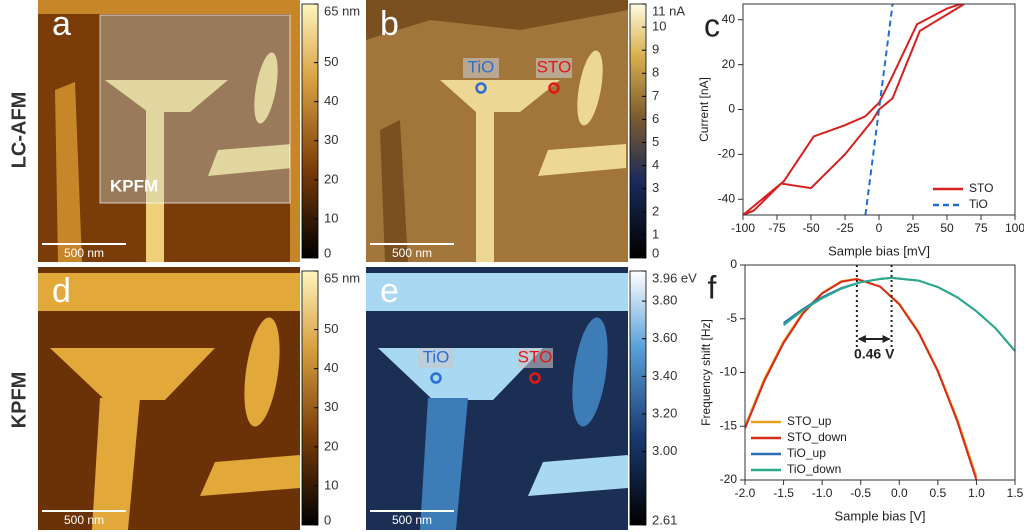 This screenshot has height=532, width=1024. I want to click on legend-label: TiO_down, so click(814, 469).